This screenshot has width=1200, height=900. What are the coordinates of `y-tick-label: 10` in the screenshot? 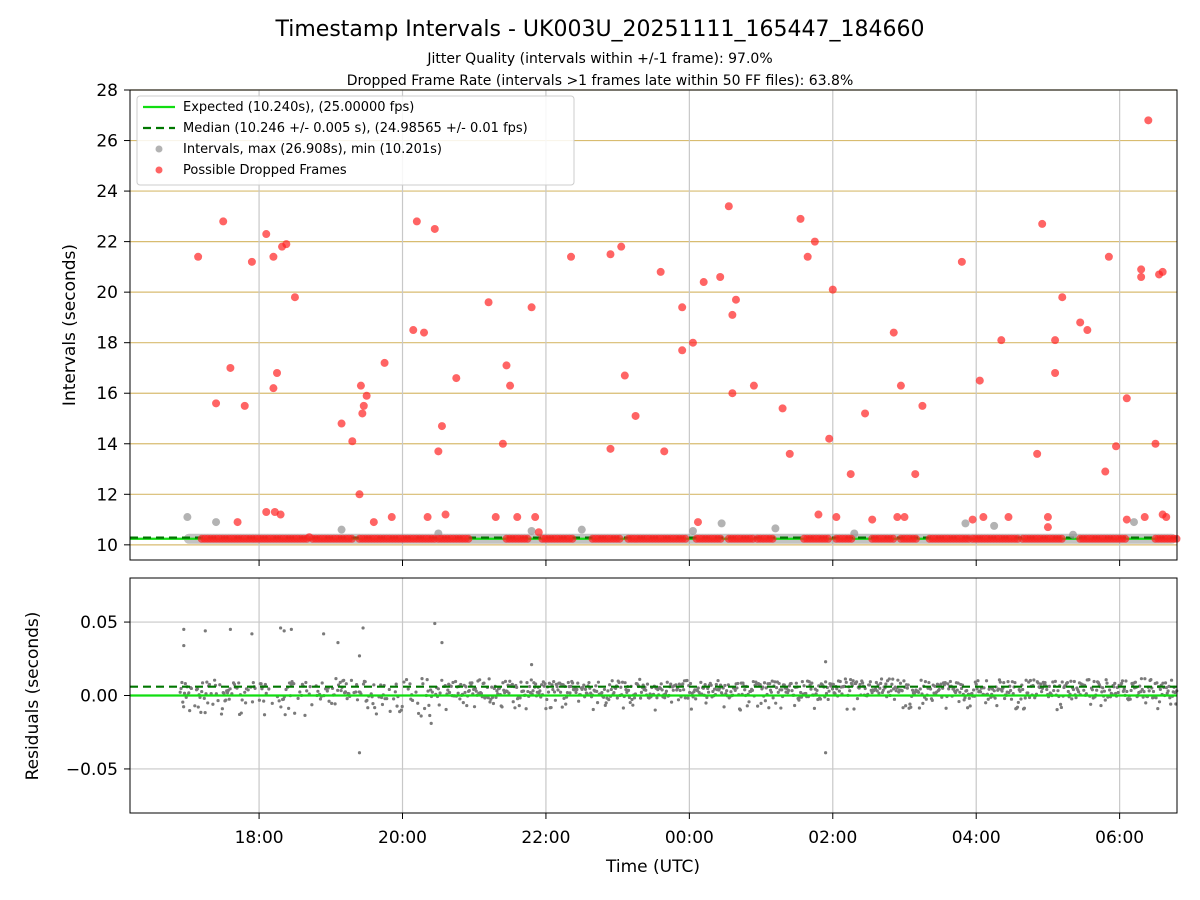 It's located at (107, 546).